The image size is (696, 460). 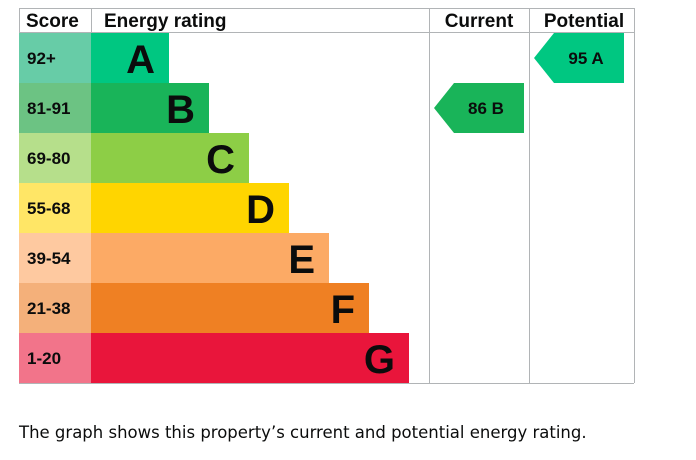 I want to click on score-cell-g, so click(x=55, y=358).